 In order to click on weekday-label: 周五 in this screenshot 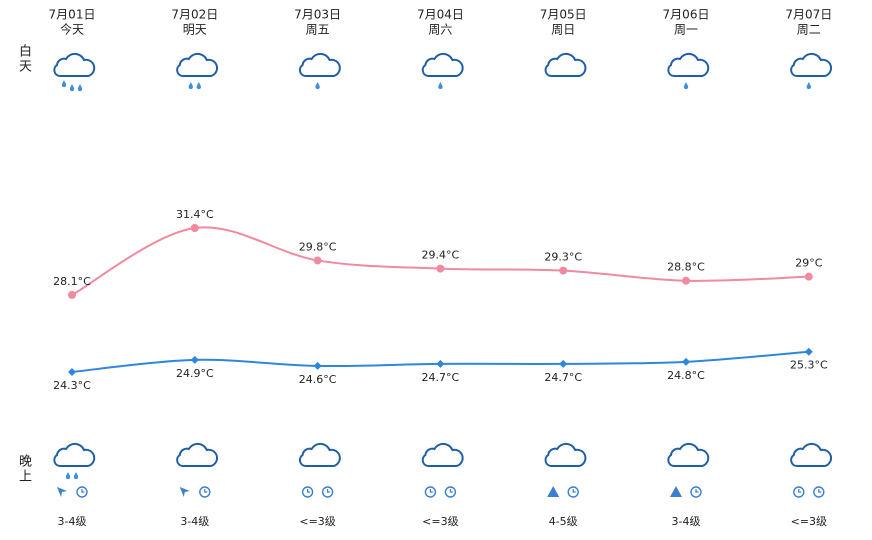, I will do `click(318, 30)`.